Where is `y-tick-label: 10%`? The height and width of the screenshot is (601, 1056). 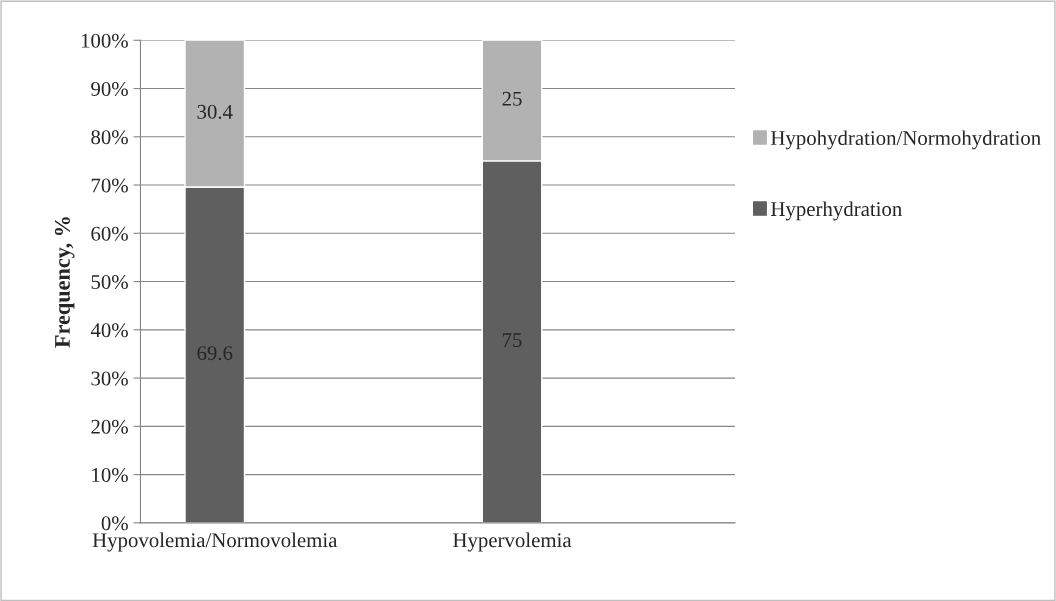
y-tick-label: 10% is located at coordinates (110, 475).